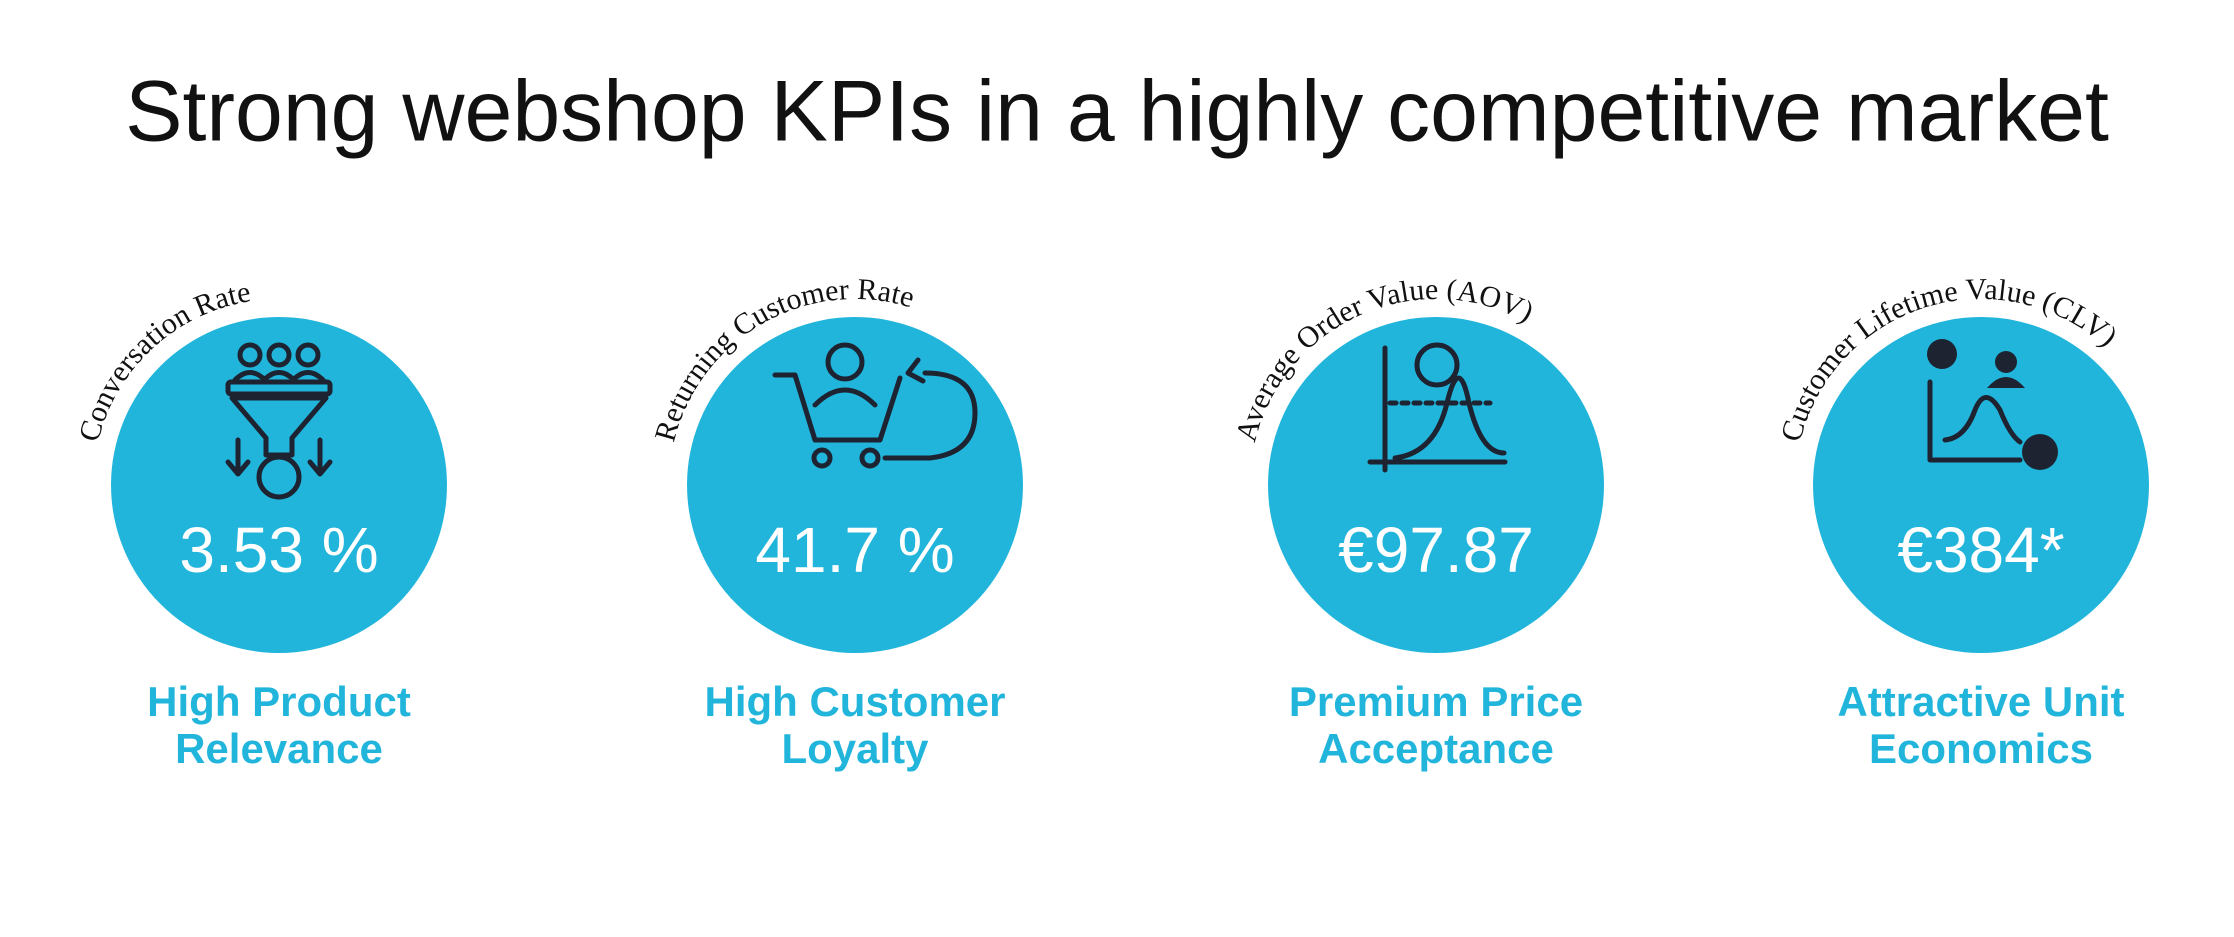 The image size is (2234, 937). Describe the element at coordinates (1436, 701) in the screenshot. I see `kpi-caption: Premium Price` at that location.